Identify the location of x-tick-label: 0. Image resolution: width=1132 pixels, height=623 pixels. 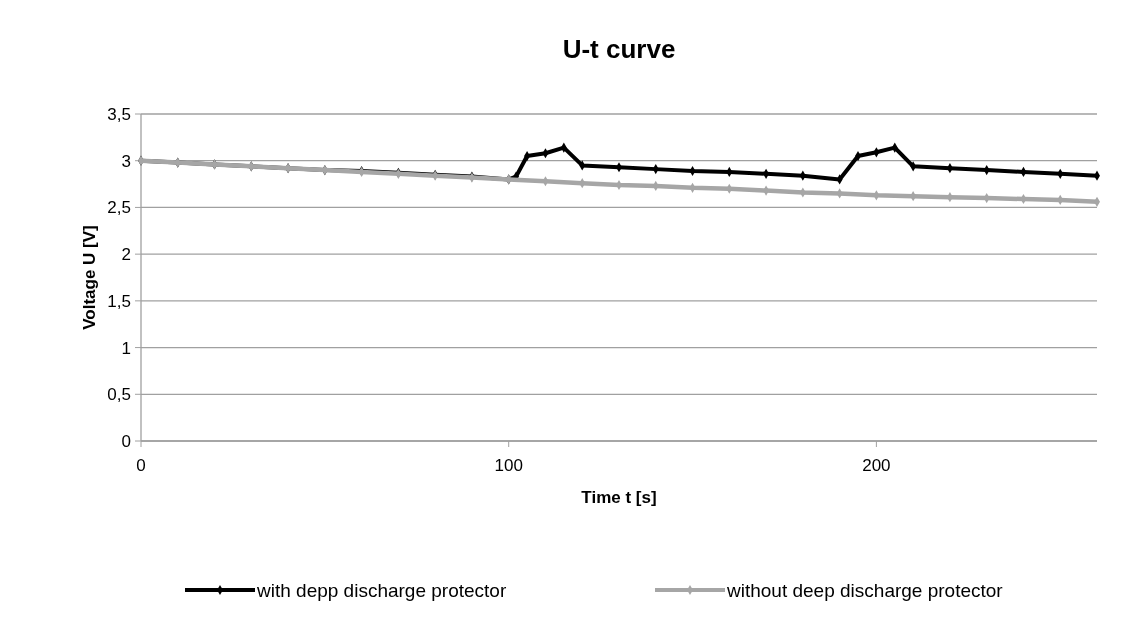
(141, 465).